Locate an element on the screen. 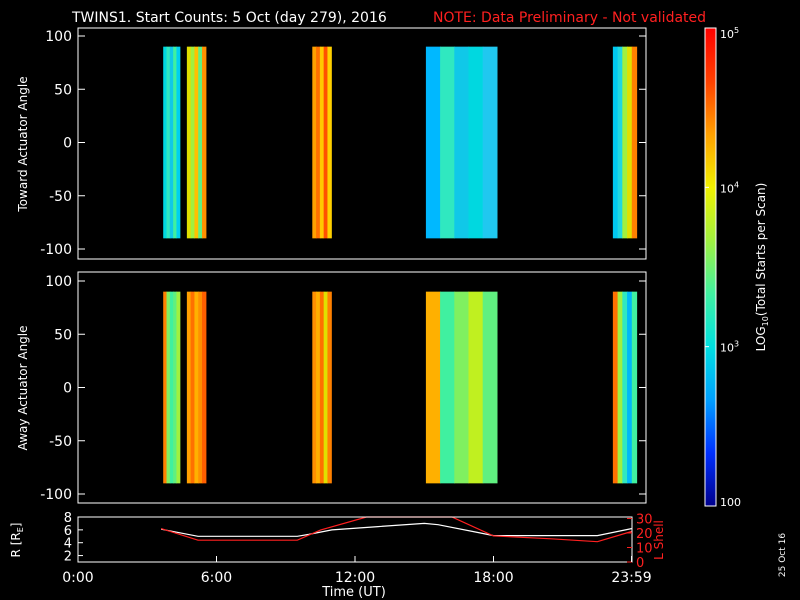 The image size is (800, 600). x-tick-label: 18:00 is located at coordinates (493, 578).